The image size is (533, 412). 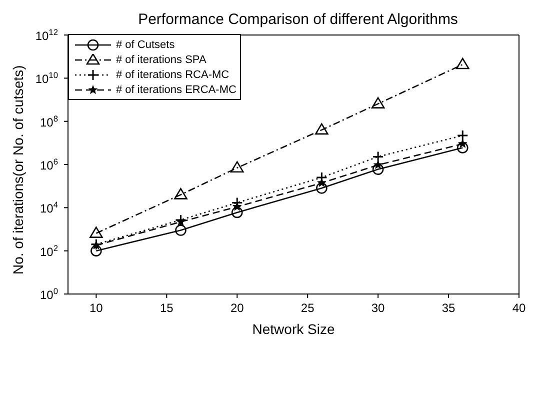 I want to click on chart-title: Performance Comparison of different Algorithms, so click(x=298, y=19).